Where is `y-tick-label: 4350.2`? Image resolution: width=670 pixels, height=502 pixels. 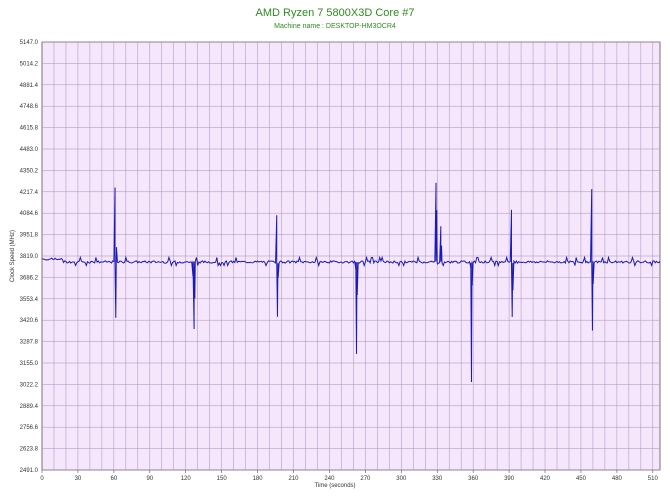 y-tick-label: 4350.2 is located at coordinates (29, 171).